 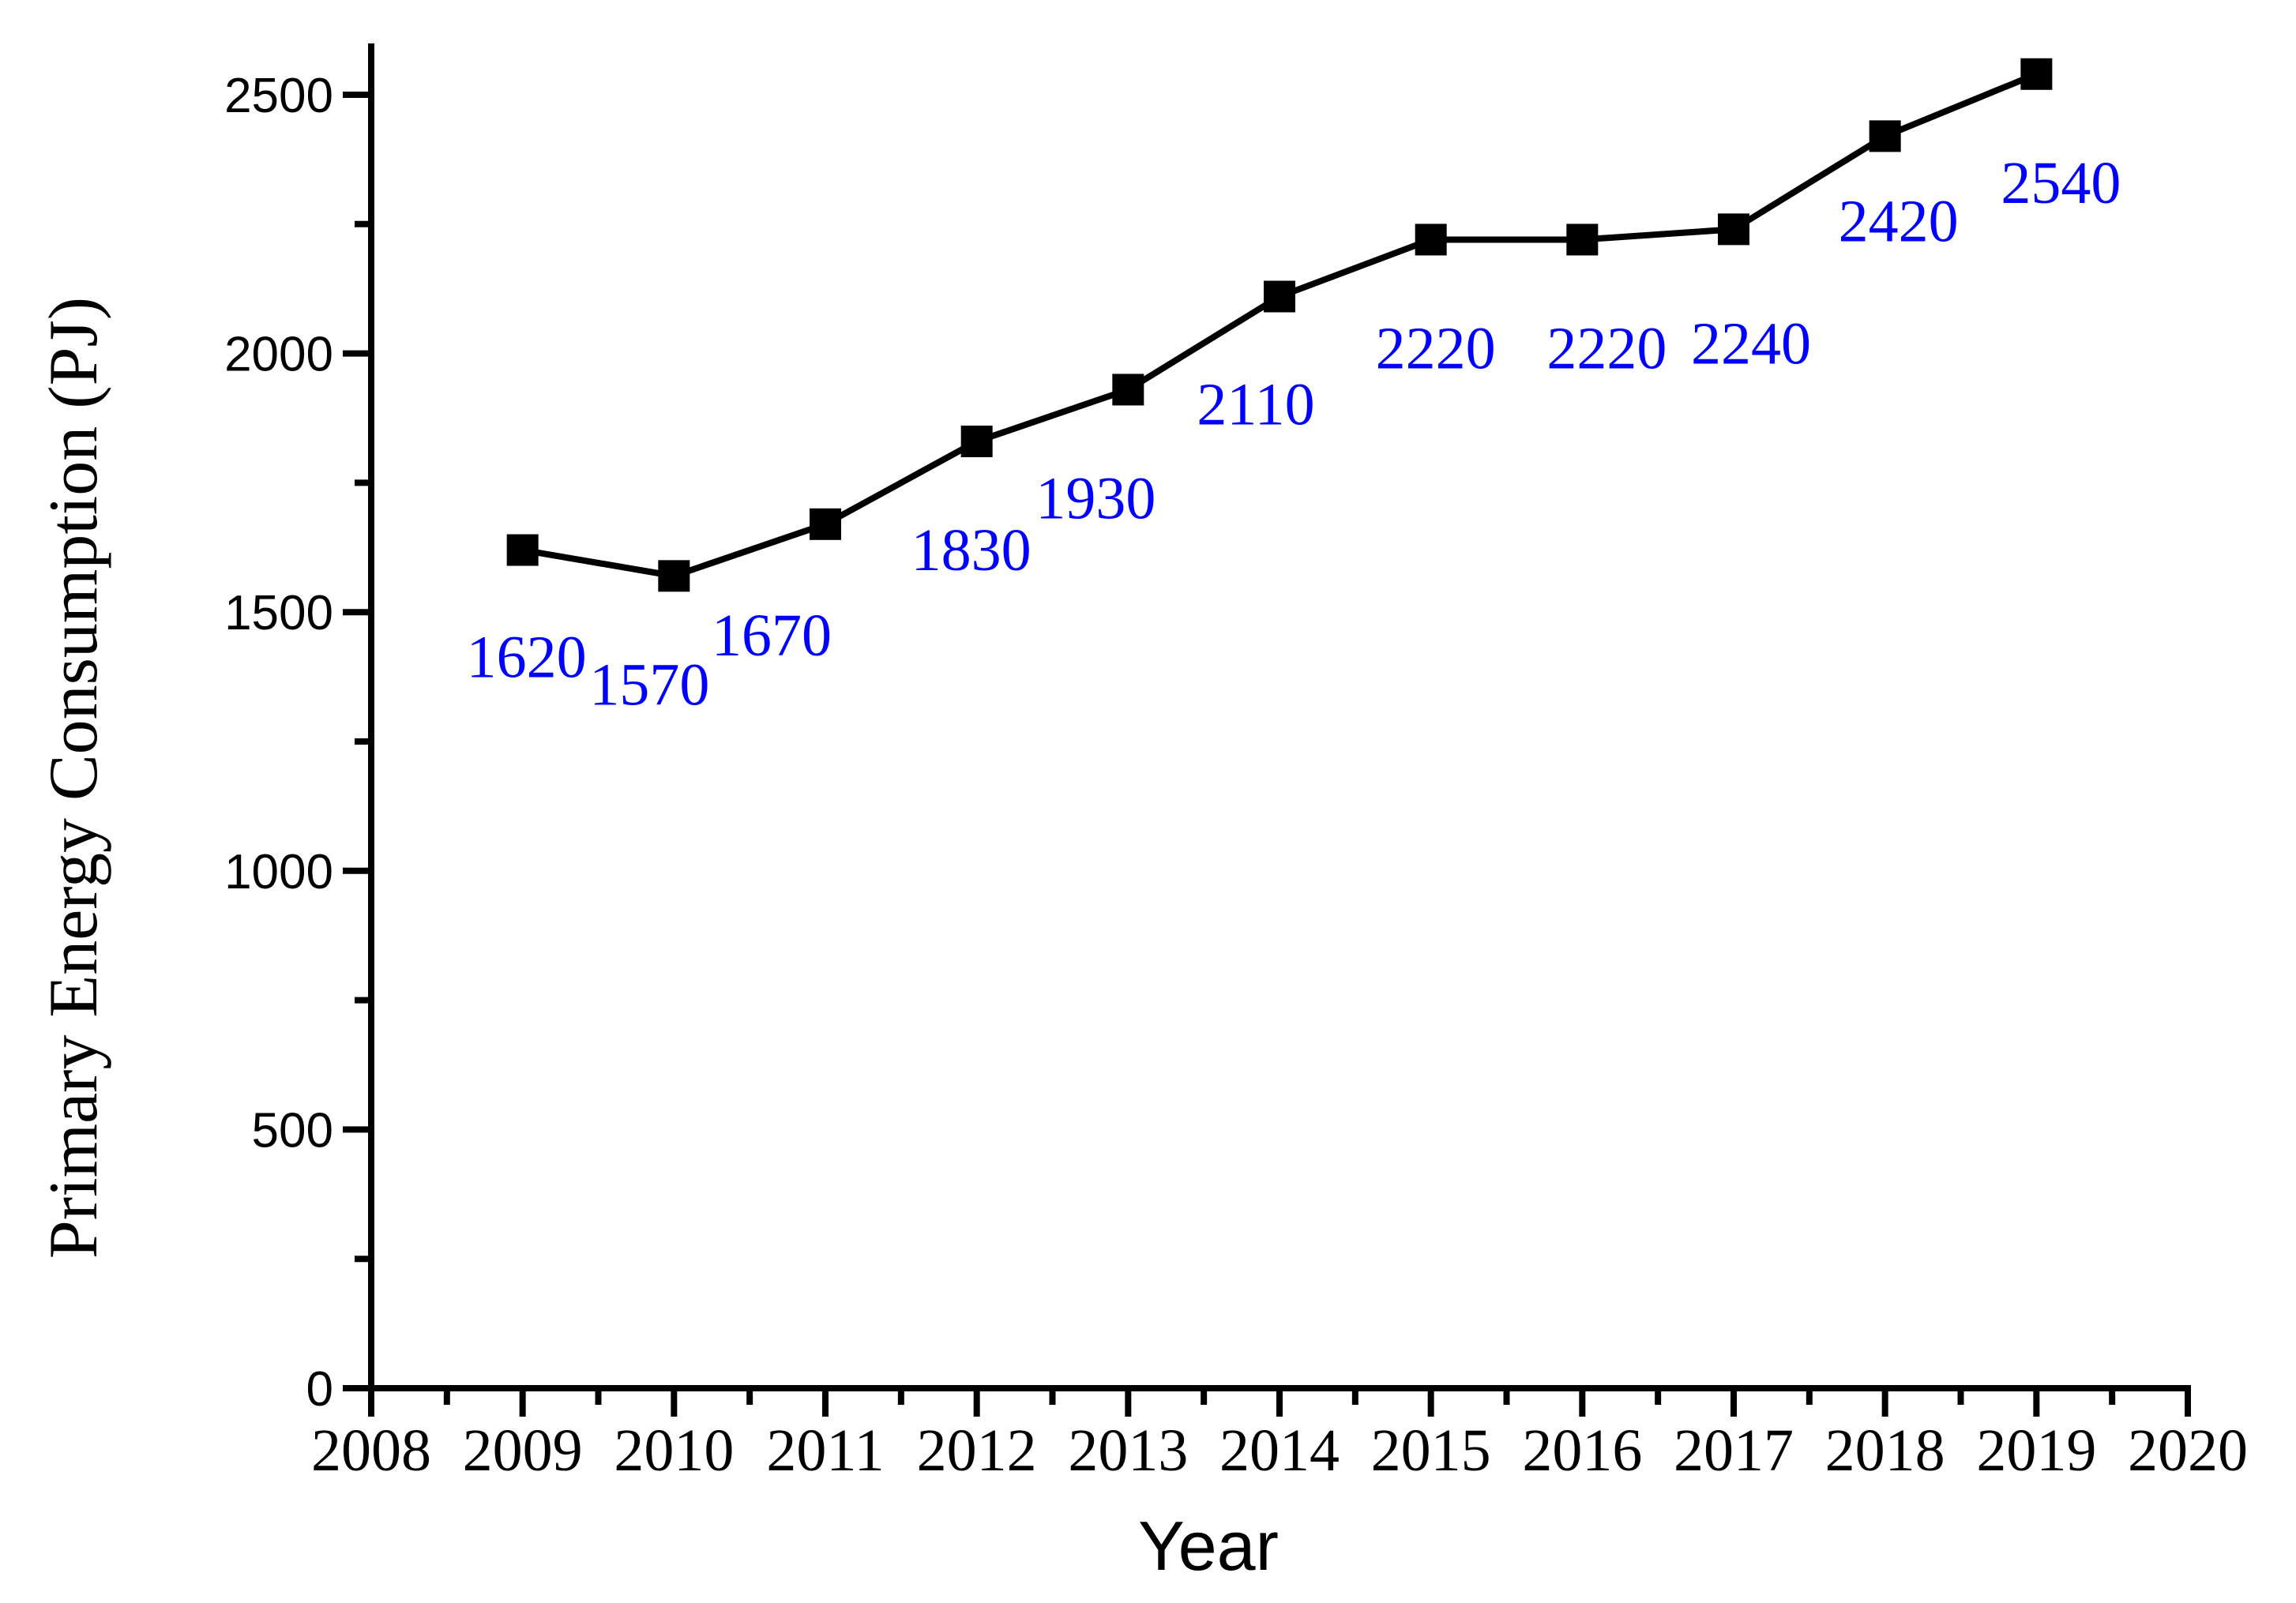 I want to click on data-point-label: 1670, so click(x=772, y=636).